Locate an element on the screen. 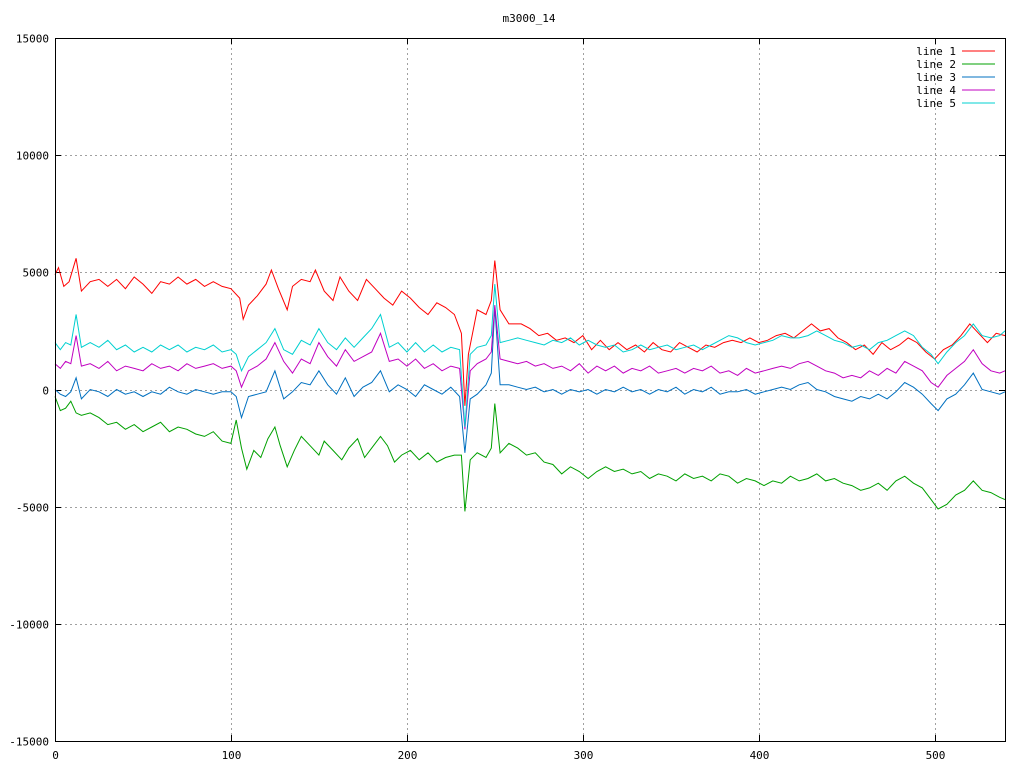  x-tick-label: 100 is located at coordinates (232, 755).